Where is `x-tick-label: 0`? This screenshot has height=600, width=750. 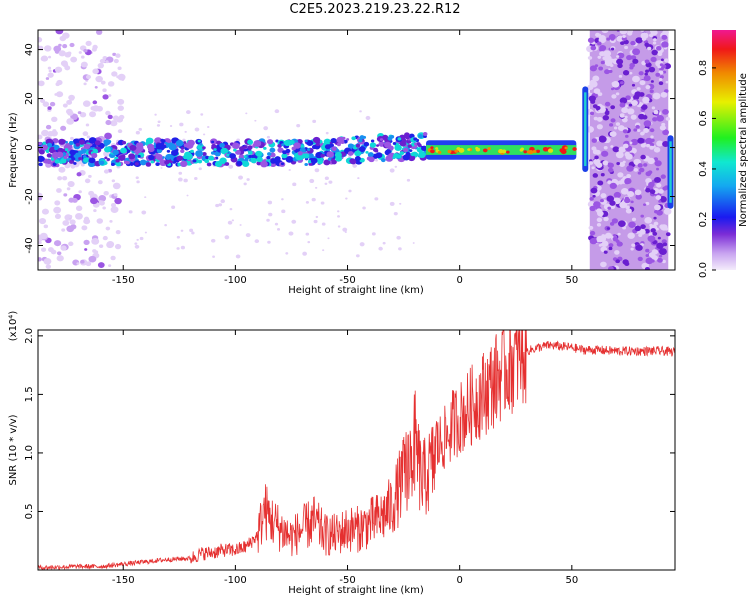 x-tick-label: 0 is located at coordinates (459, 280).